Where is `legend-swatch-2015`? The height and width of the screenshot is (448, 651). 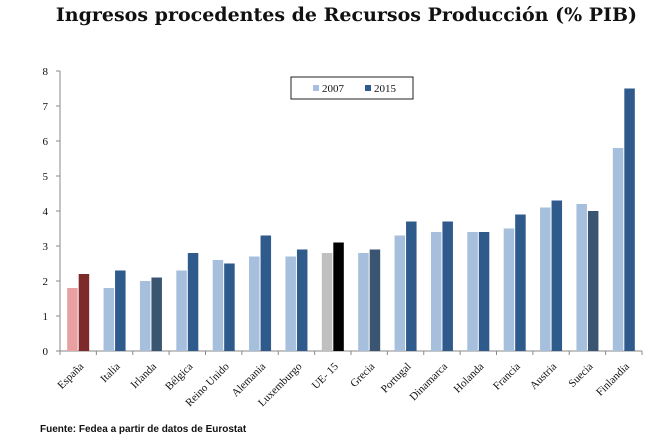
legend-swatch-2015 is located at coordinates (368, 88).